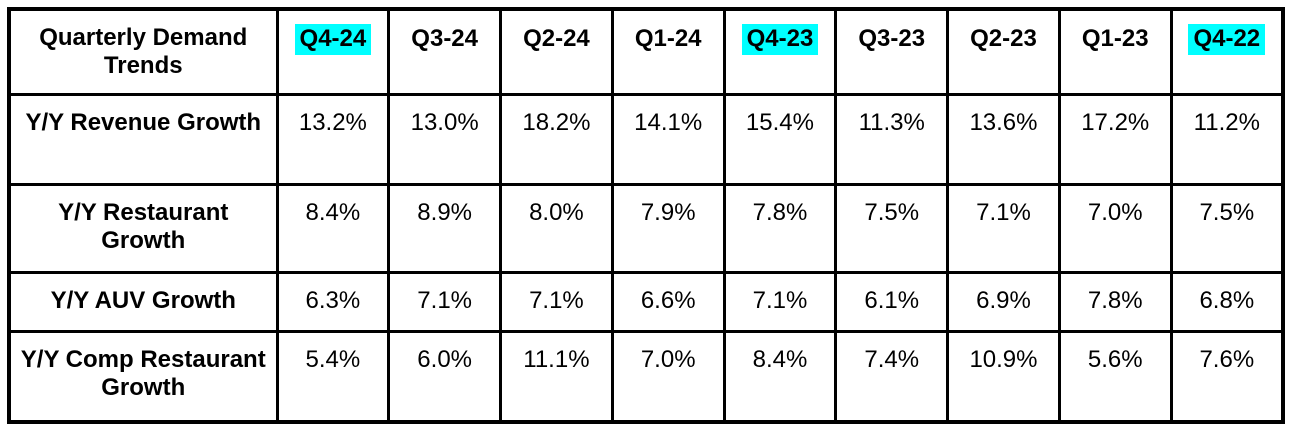  I want to click on quarter-label: Q2-23, so click(1003, 38).